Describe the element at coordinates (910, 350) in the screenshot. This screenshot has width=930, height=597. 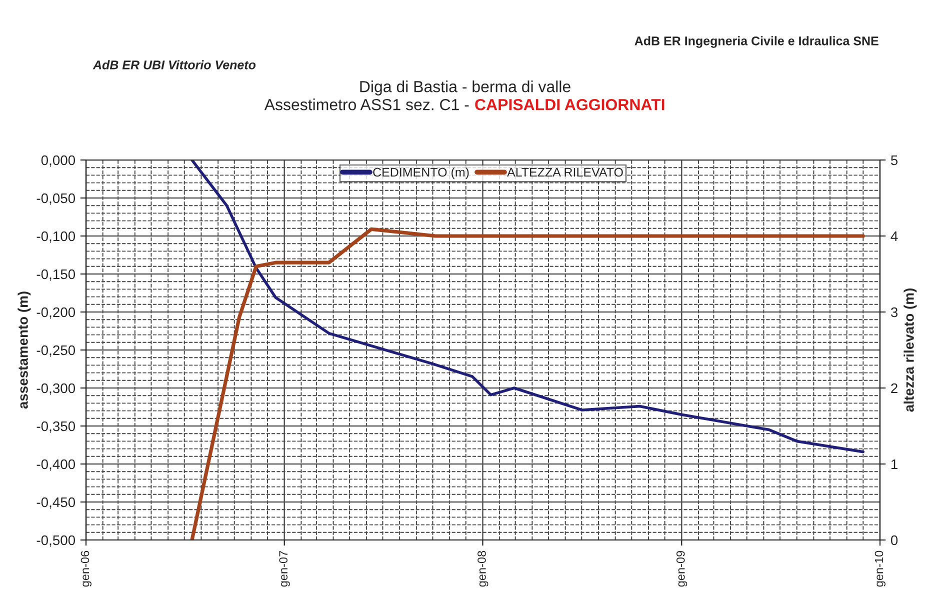
I see `y2-axis-title: altezza rilevato (m)` at that location.